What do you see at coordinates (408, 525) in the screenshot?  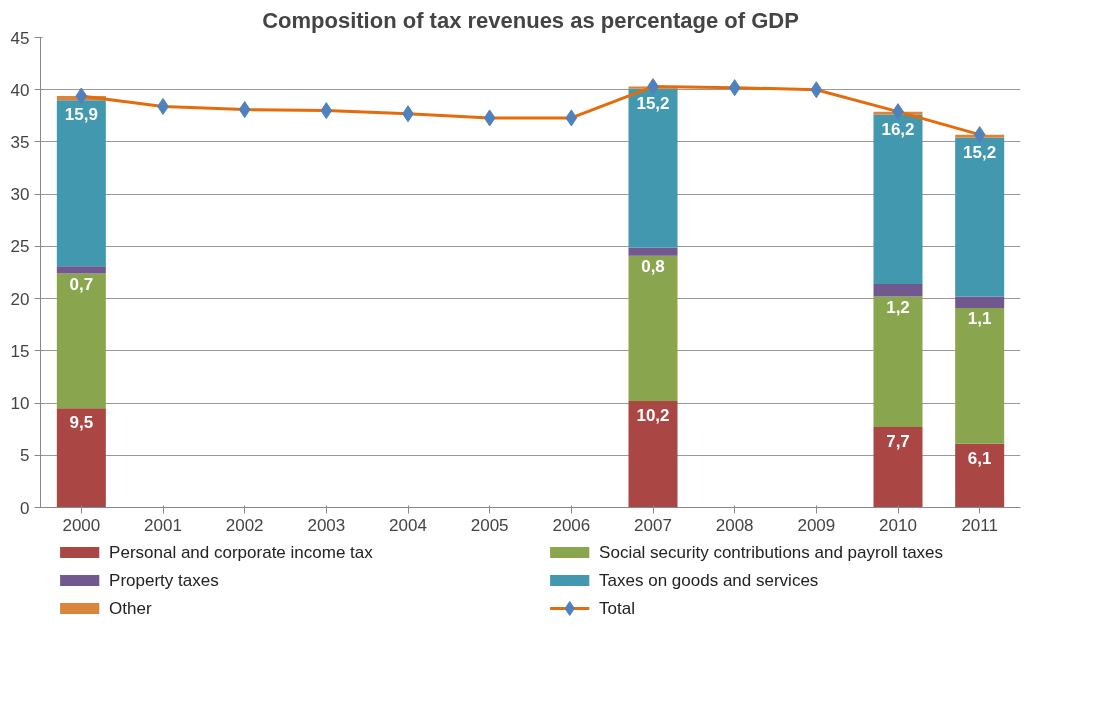 I see `x-tick-label: 2004` at bounding box center [408, 525].